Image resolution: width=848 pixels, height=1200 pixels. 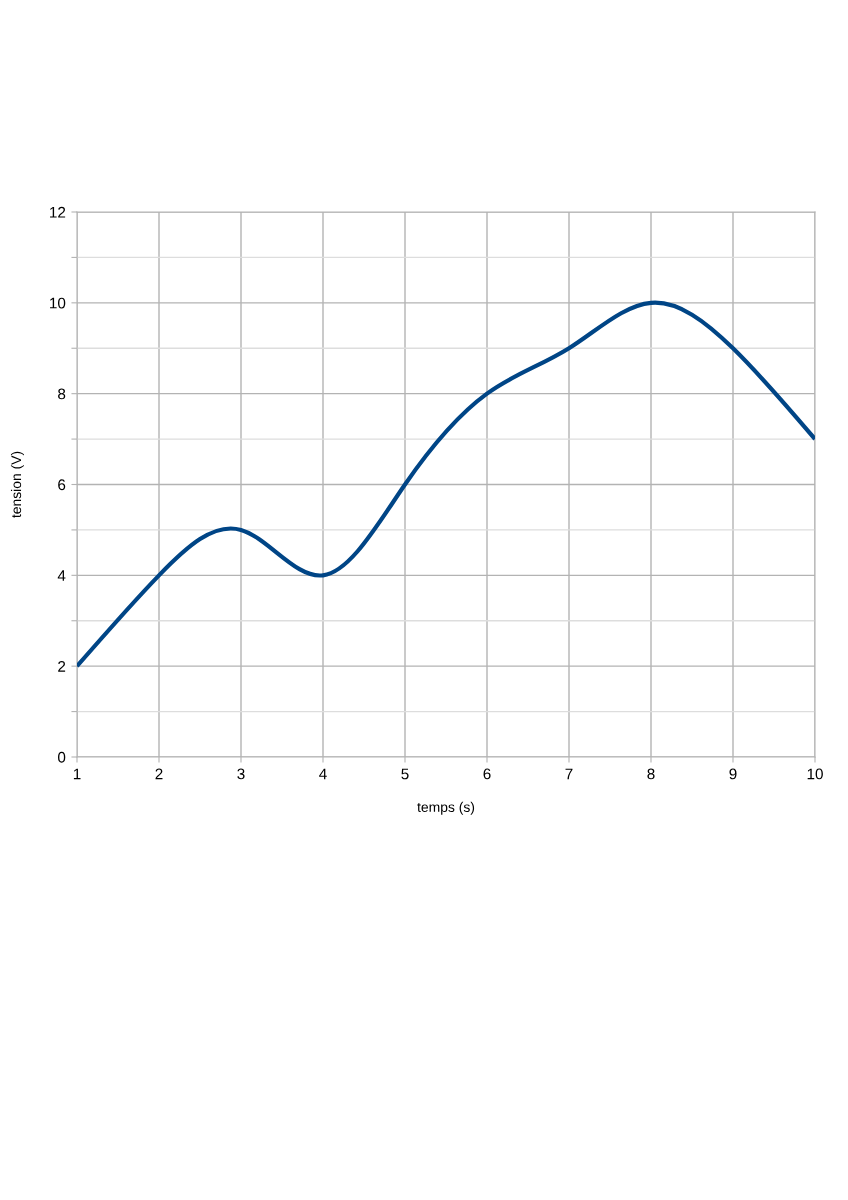 What do you see at coordinates (405, 774) in the screenshot?
I see `x-tick-label: 5` at bounding box center [405, 774].